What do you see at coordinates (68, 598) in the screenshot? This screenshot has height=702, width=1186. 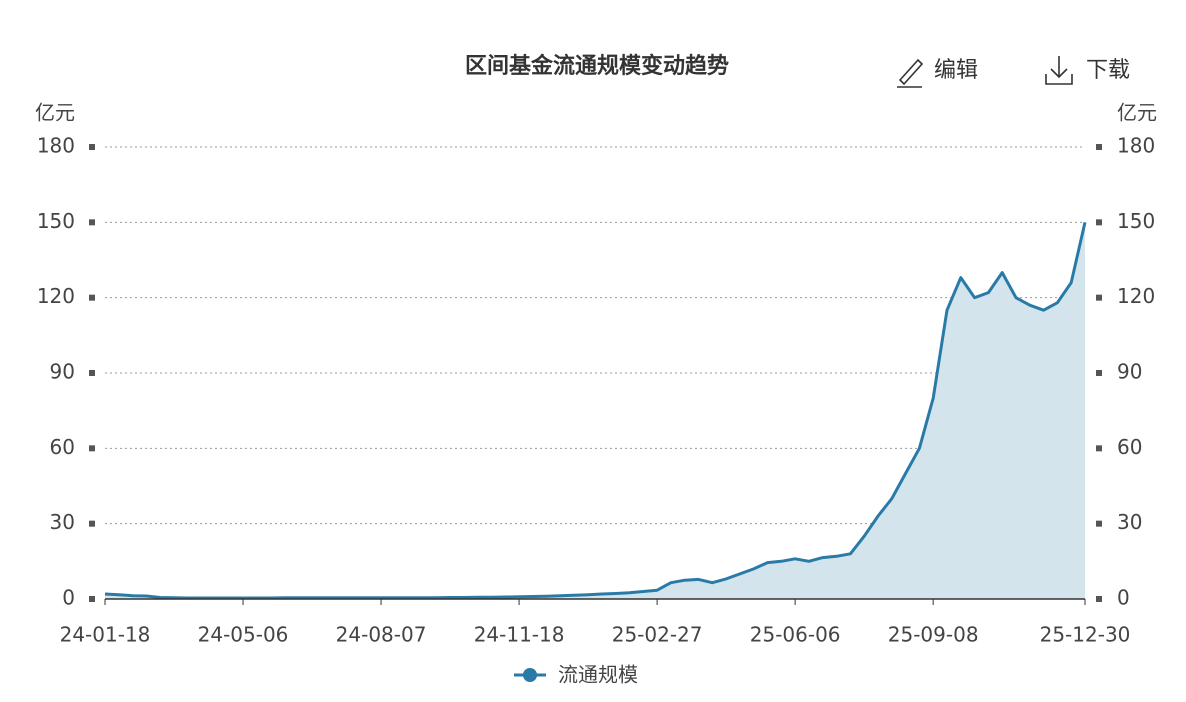 I see `y-tick-label: 0` at bounding box center [68, 598].